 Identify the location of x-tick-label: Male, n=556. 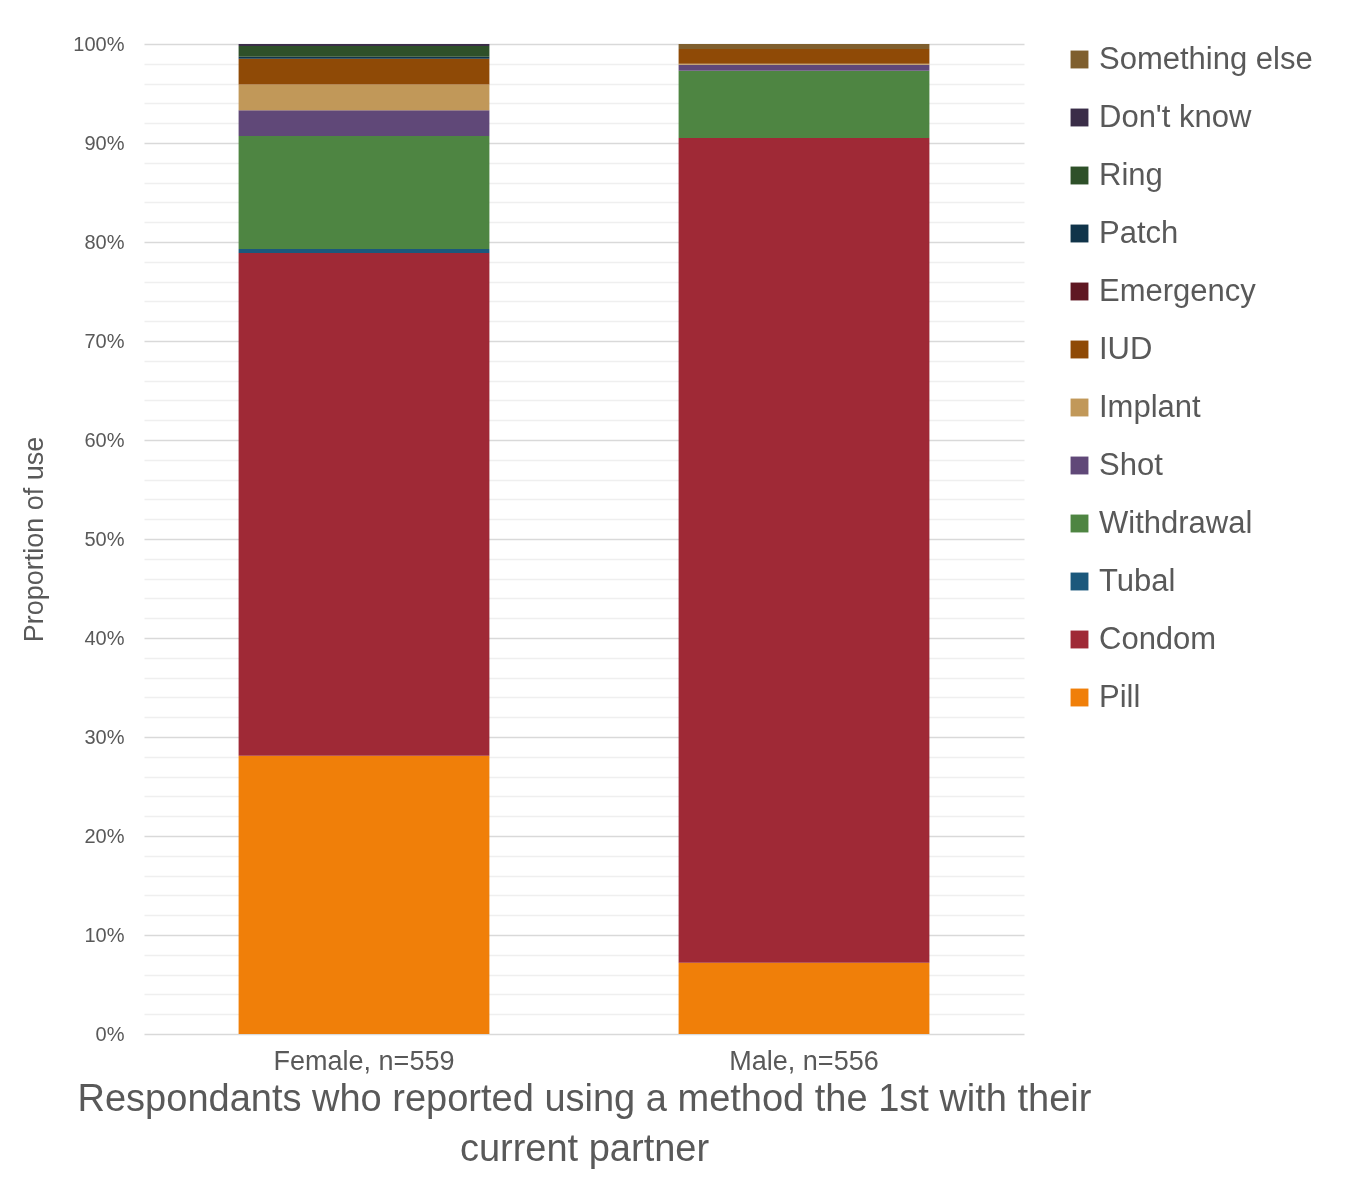
(804, 1060).